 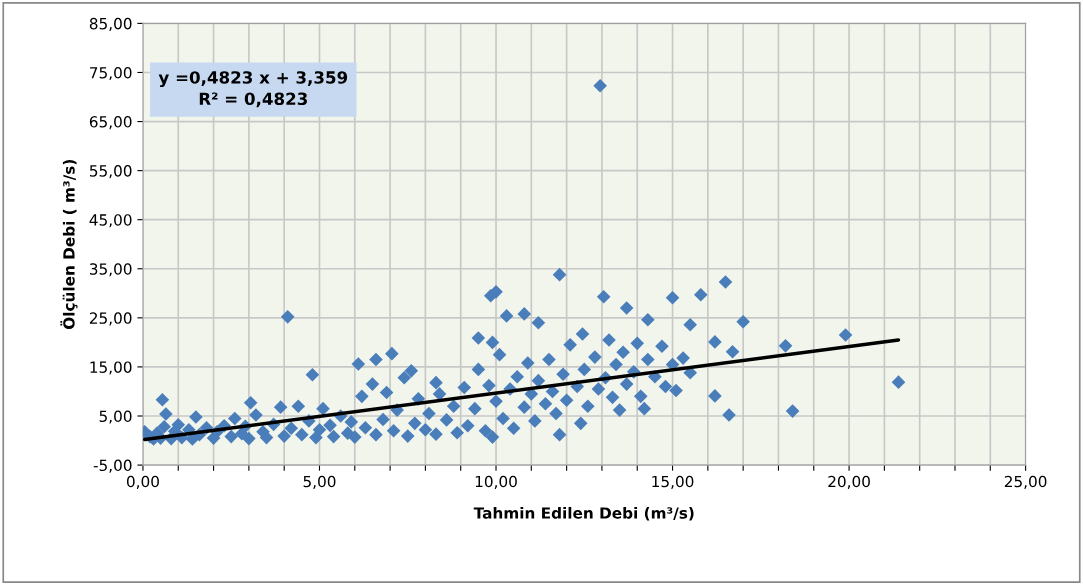 I want to click on y-axis-title: Ölçülen Debi ( m³/s), so click(x=69, y=245).